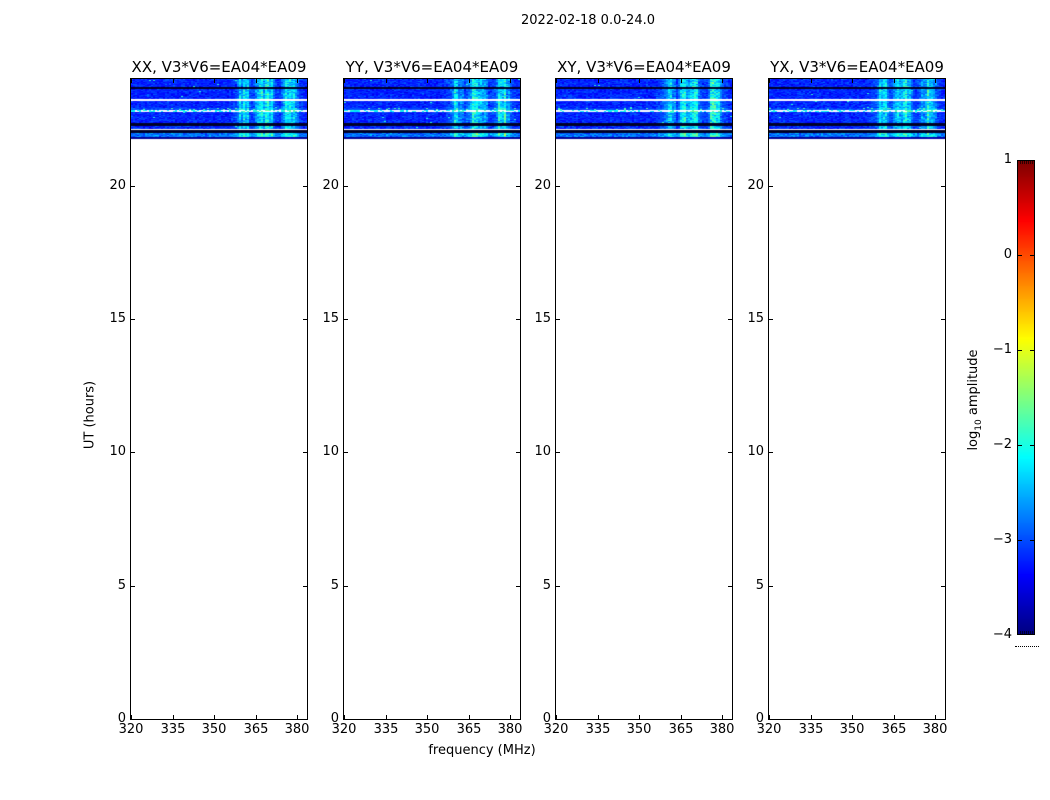 This screenshot has width=1050, height=800. Describe the element at coordinates (857, 110) in the screenshot. I see `spectrogram-image-yx` at that location.